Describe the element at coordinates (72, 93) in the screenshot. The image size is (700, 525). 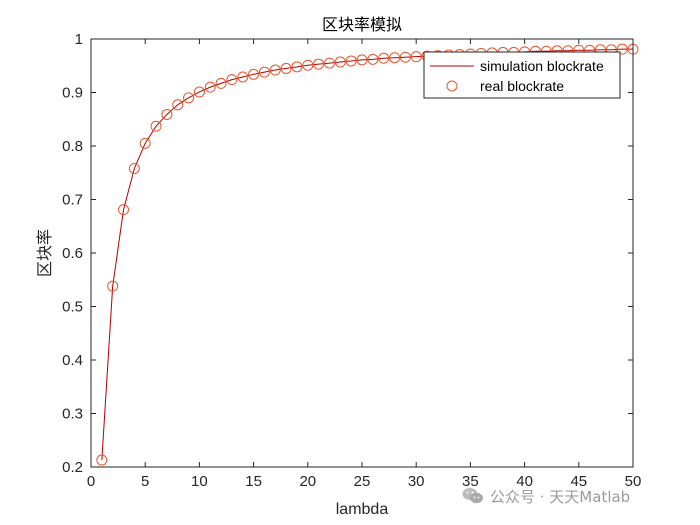
I see `y-tick-label: 0.9` at that location.